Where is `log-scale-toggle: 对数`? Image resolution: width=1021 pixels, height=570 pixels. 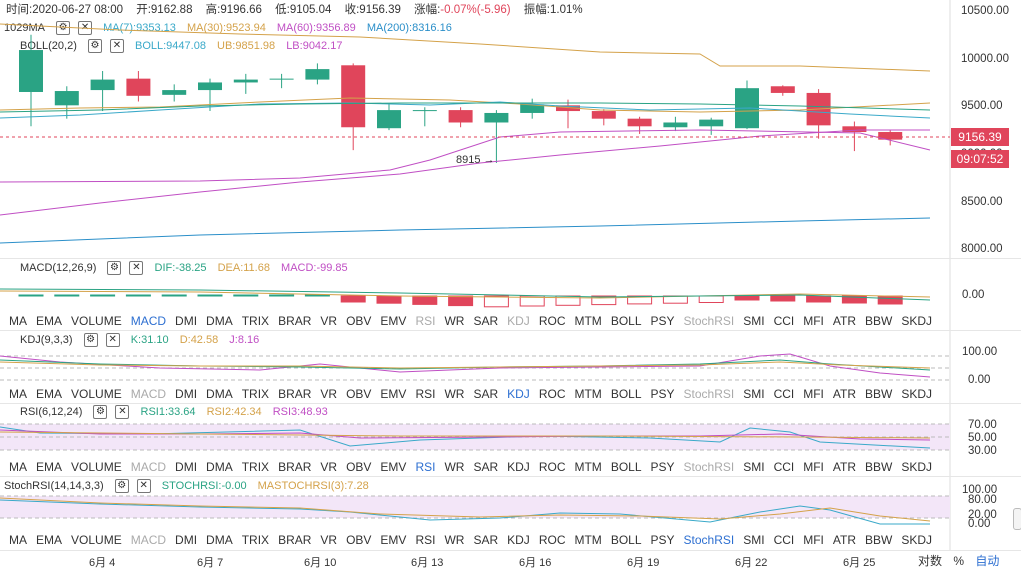 log-scale-toggle: 对数 is located at coordinates (930, 561).